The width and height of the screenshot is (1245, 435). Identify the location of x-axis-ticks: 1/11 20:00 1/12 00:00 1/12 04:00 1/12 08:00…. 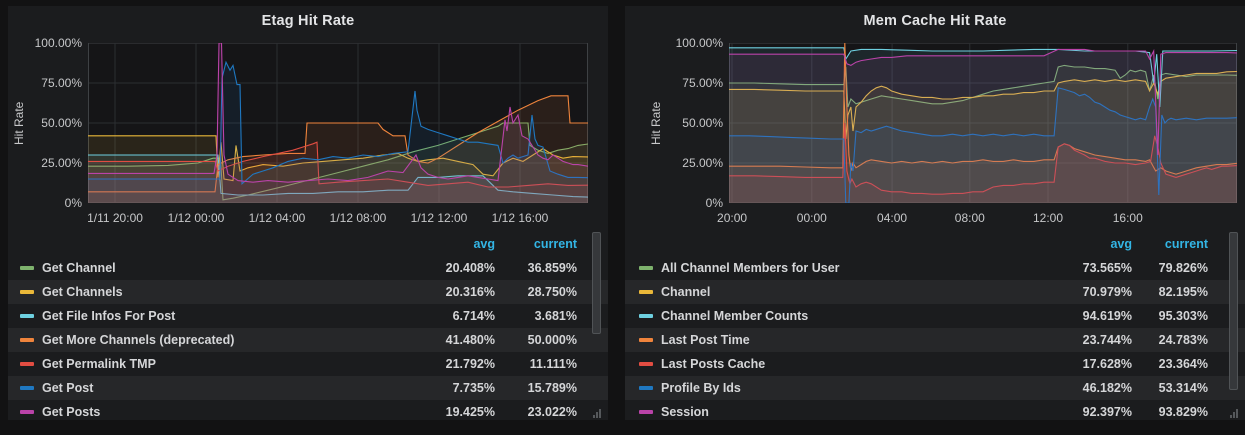
(337, 219).